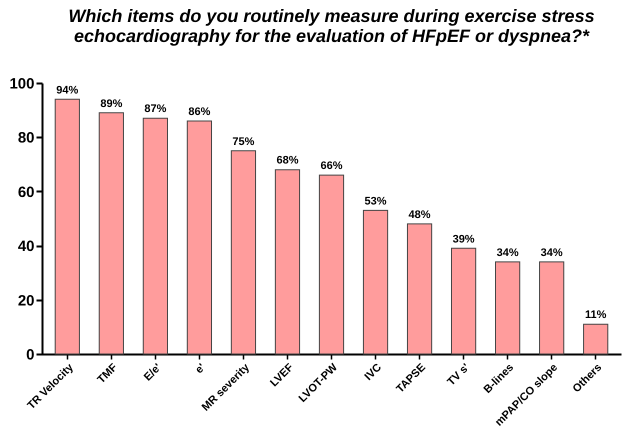 This screenshot has width=627, height=432. Describe the element at coordinates (155, 109) in the screenshot. I see `data-label: 87%` at that location.